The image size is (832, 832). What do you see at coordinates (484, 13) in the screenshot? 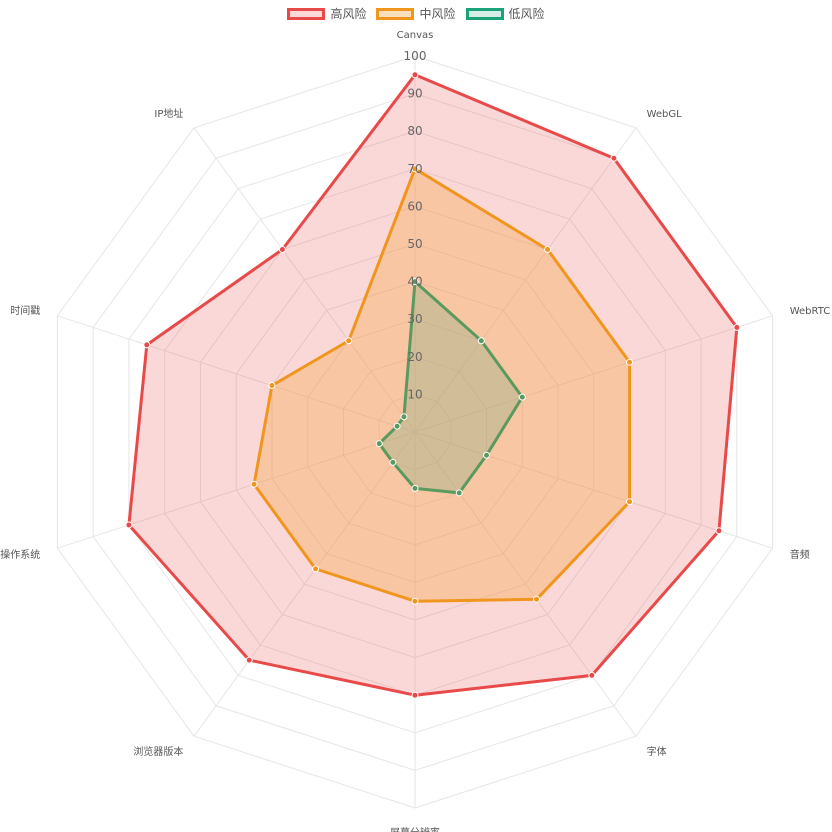
I see `legend-swatch-low-risk` at bounding box center [484, 13].